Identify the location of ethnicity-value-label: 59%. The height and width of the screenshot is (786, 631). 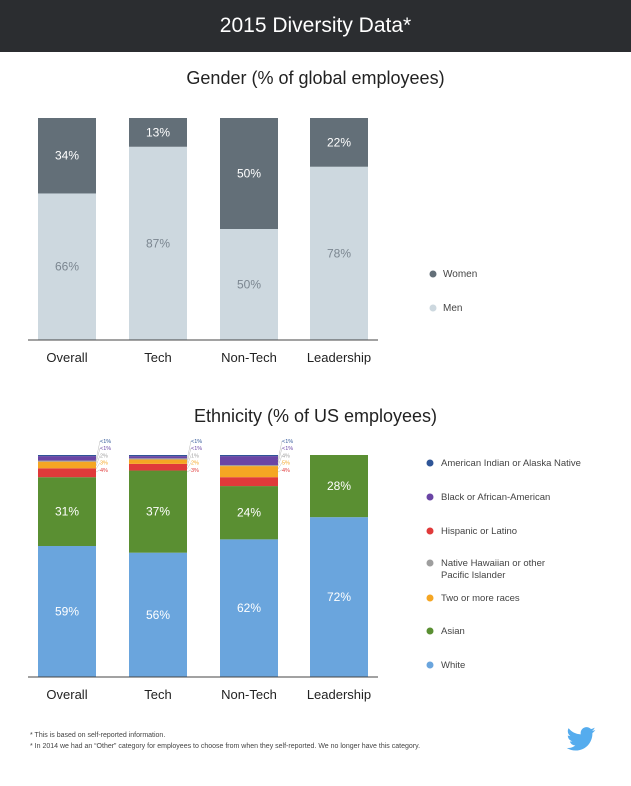
(67, 612).